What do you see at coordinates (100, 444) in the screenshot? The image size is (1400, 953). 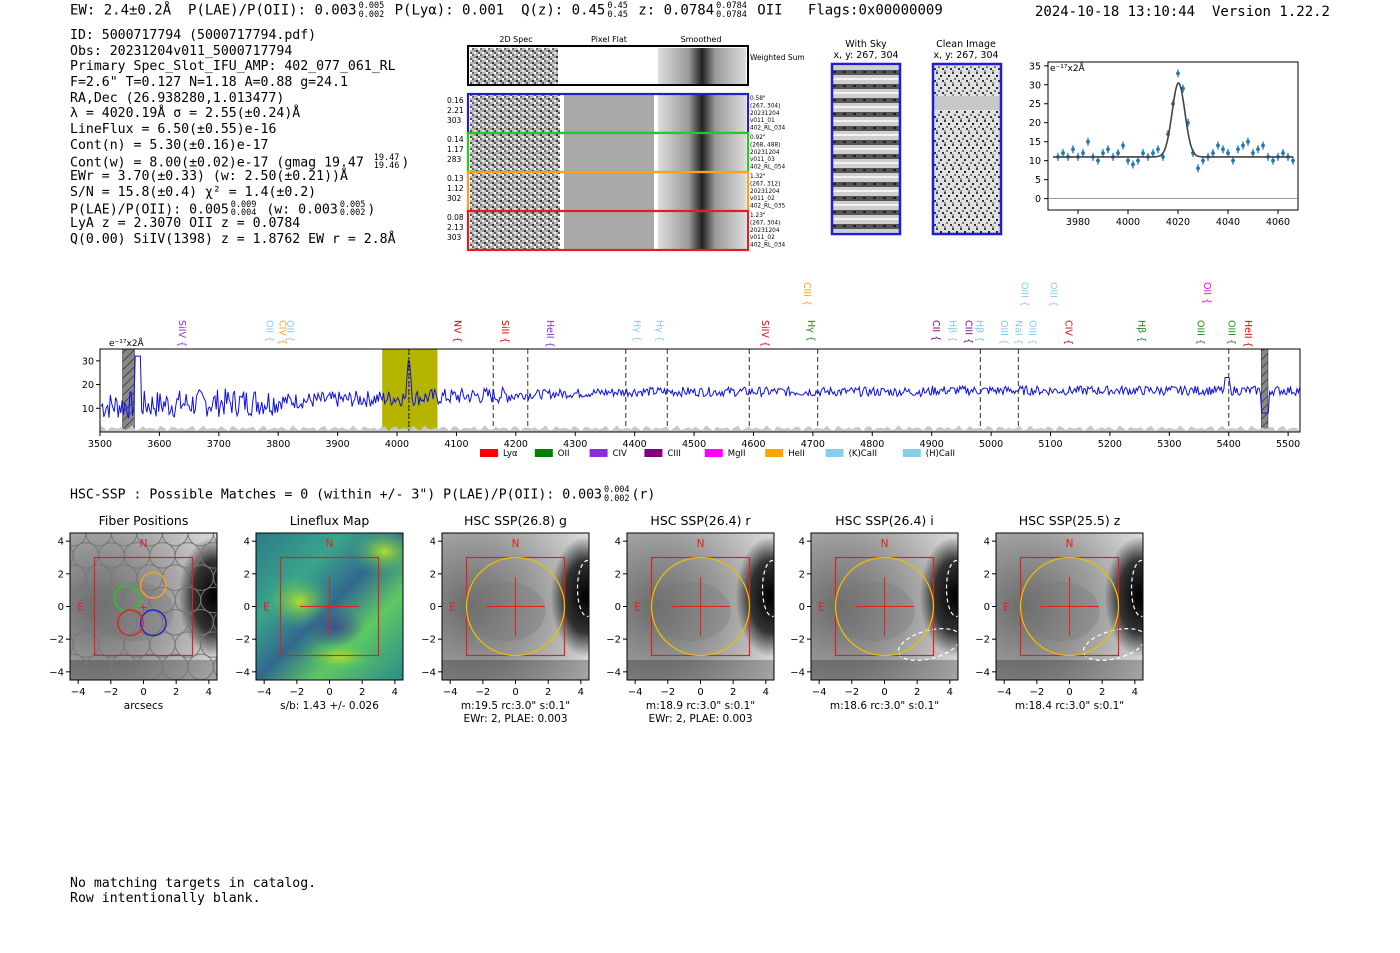 I see `spec-xtick: 3500` at bounding box center [100, 444].